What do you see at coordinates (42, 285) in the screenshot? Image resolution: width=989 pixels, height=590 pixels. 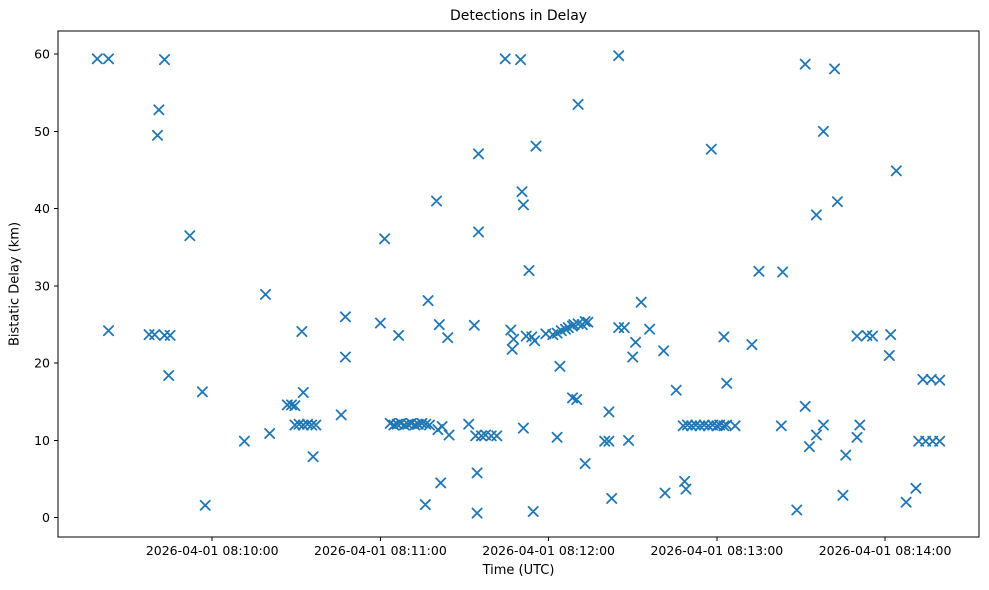 I see `y-tick-label: 30` at bounding box center [42, 285].